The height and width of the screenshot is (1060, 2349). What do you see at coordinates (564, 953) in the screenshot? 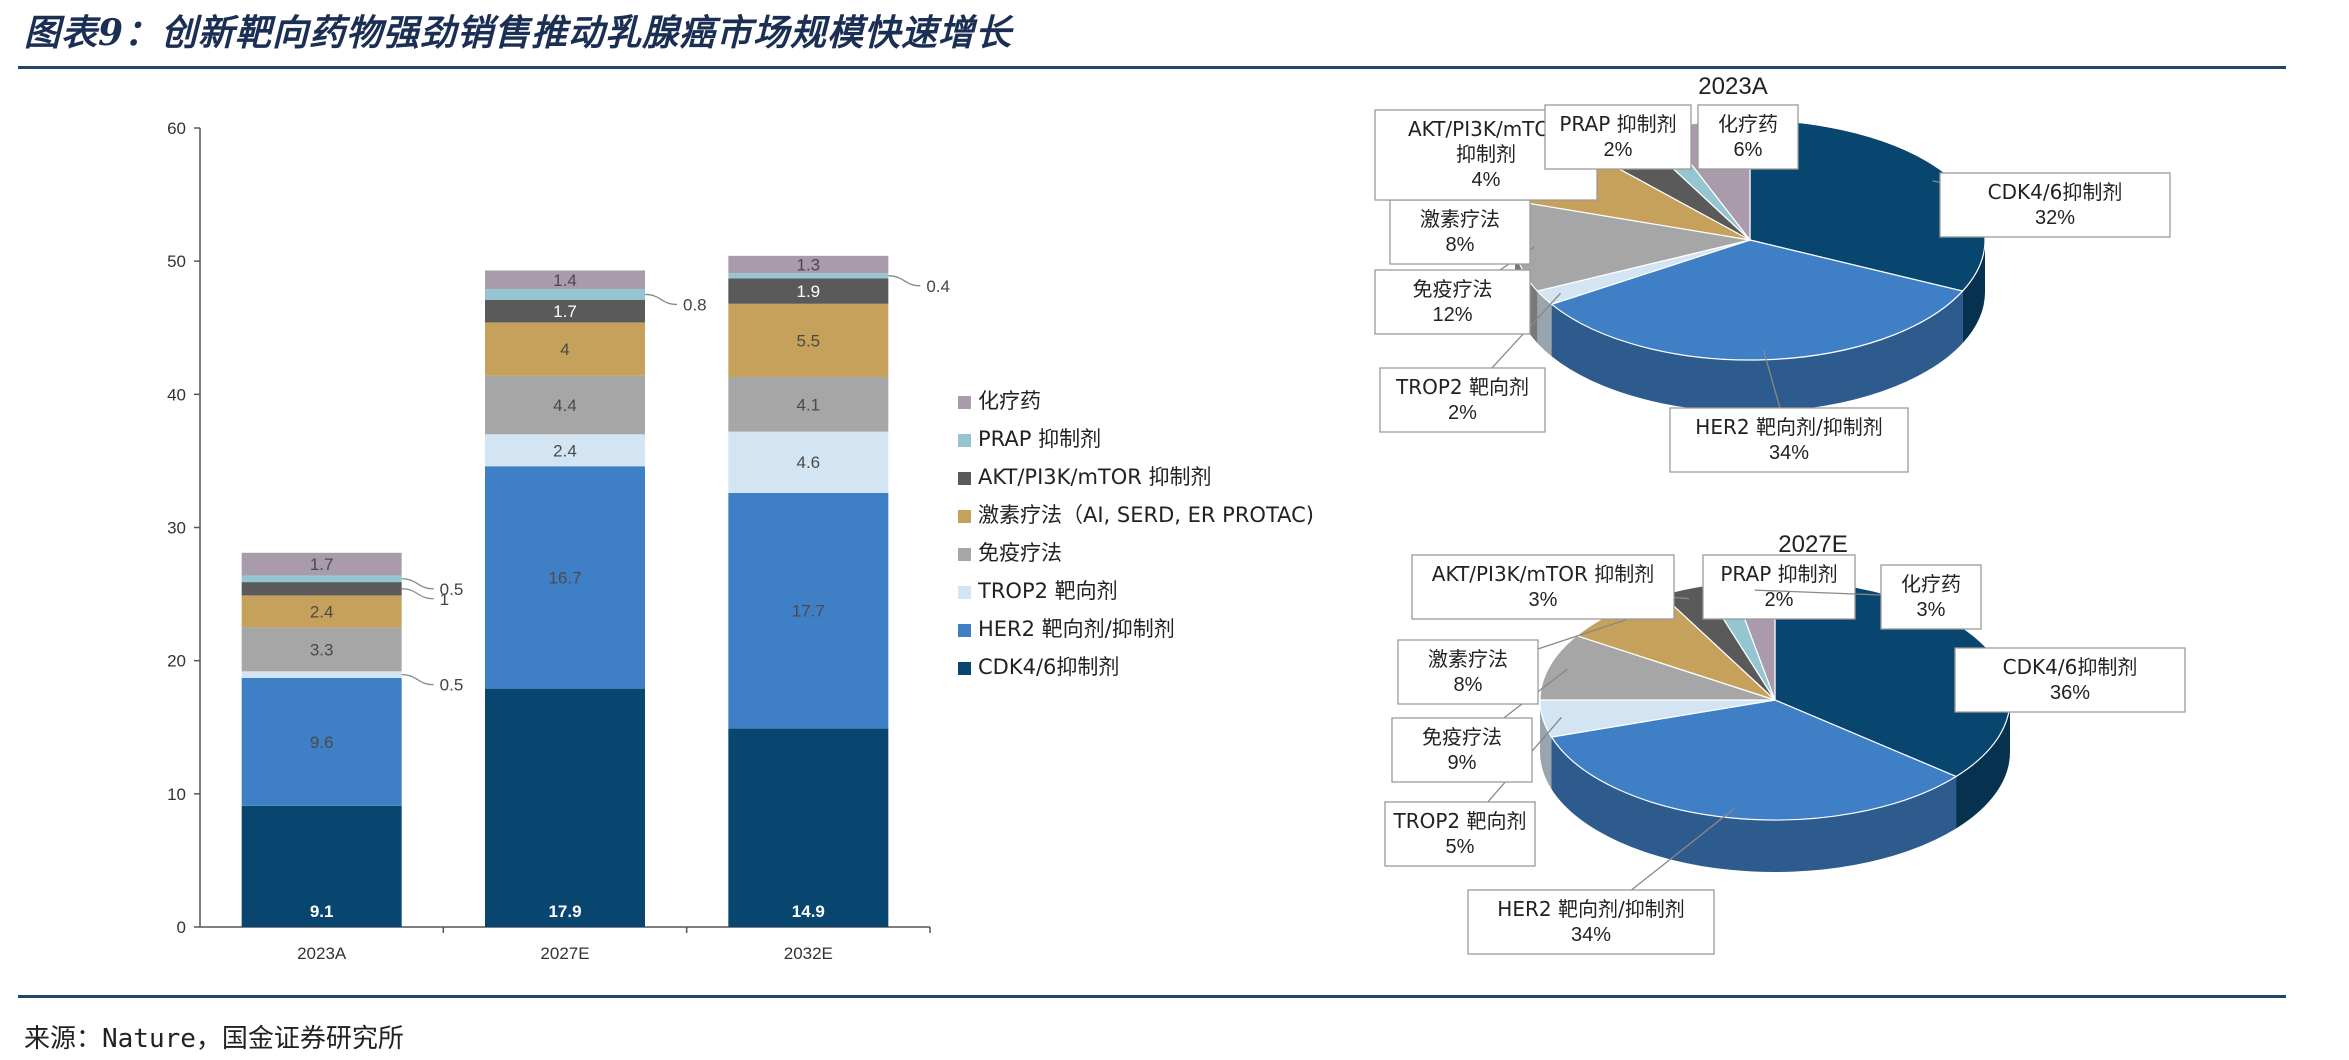
I see `x-tick-label: 2027E` at bounding box center [564, 953].